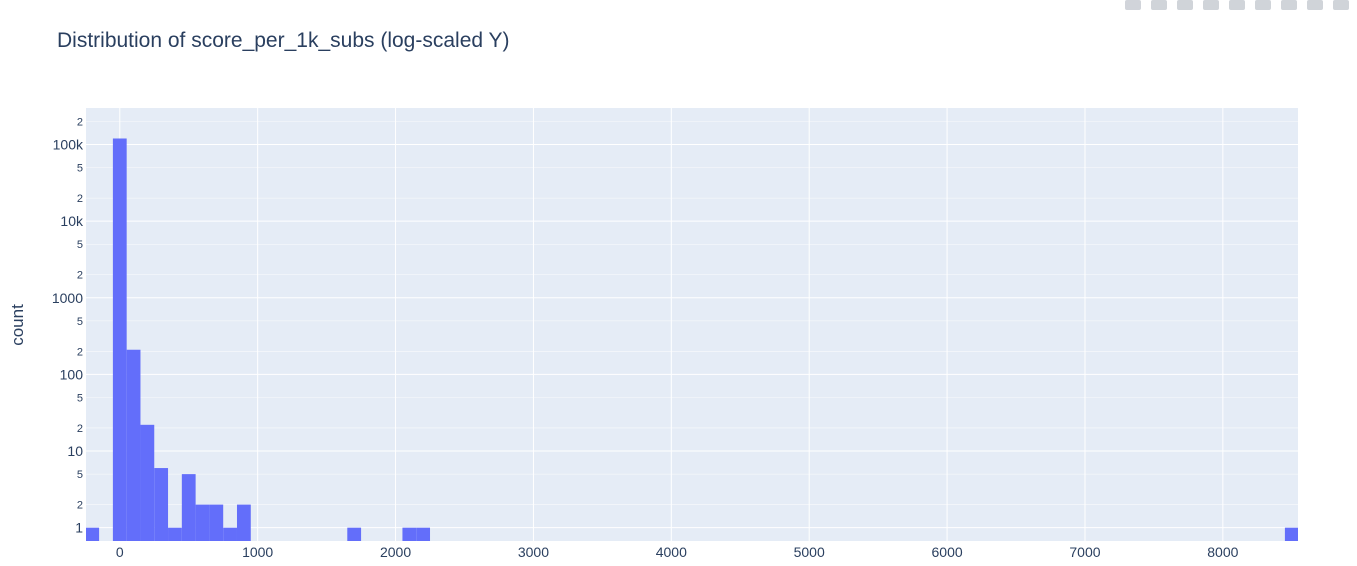 Image resolution: width=1357 pixels, height=566 pixels. Describe the element at coordinates (1222, 552) in the screenshot. I see `x-tick-label: 8000` at that location.